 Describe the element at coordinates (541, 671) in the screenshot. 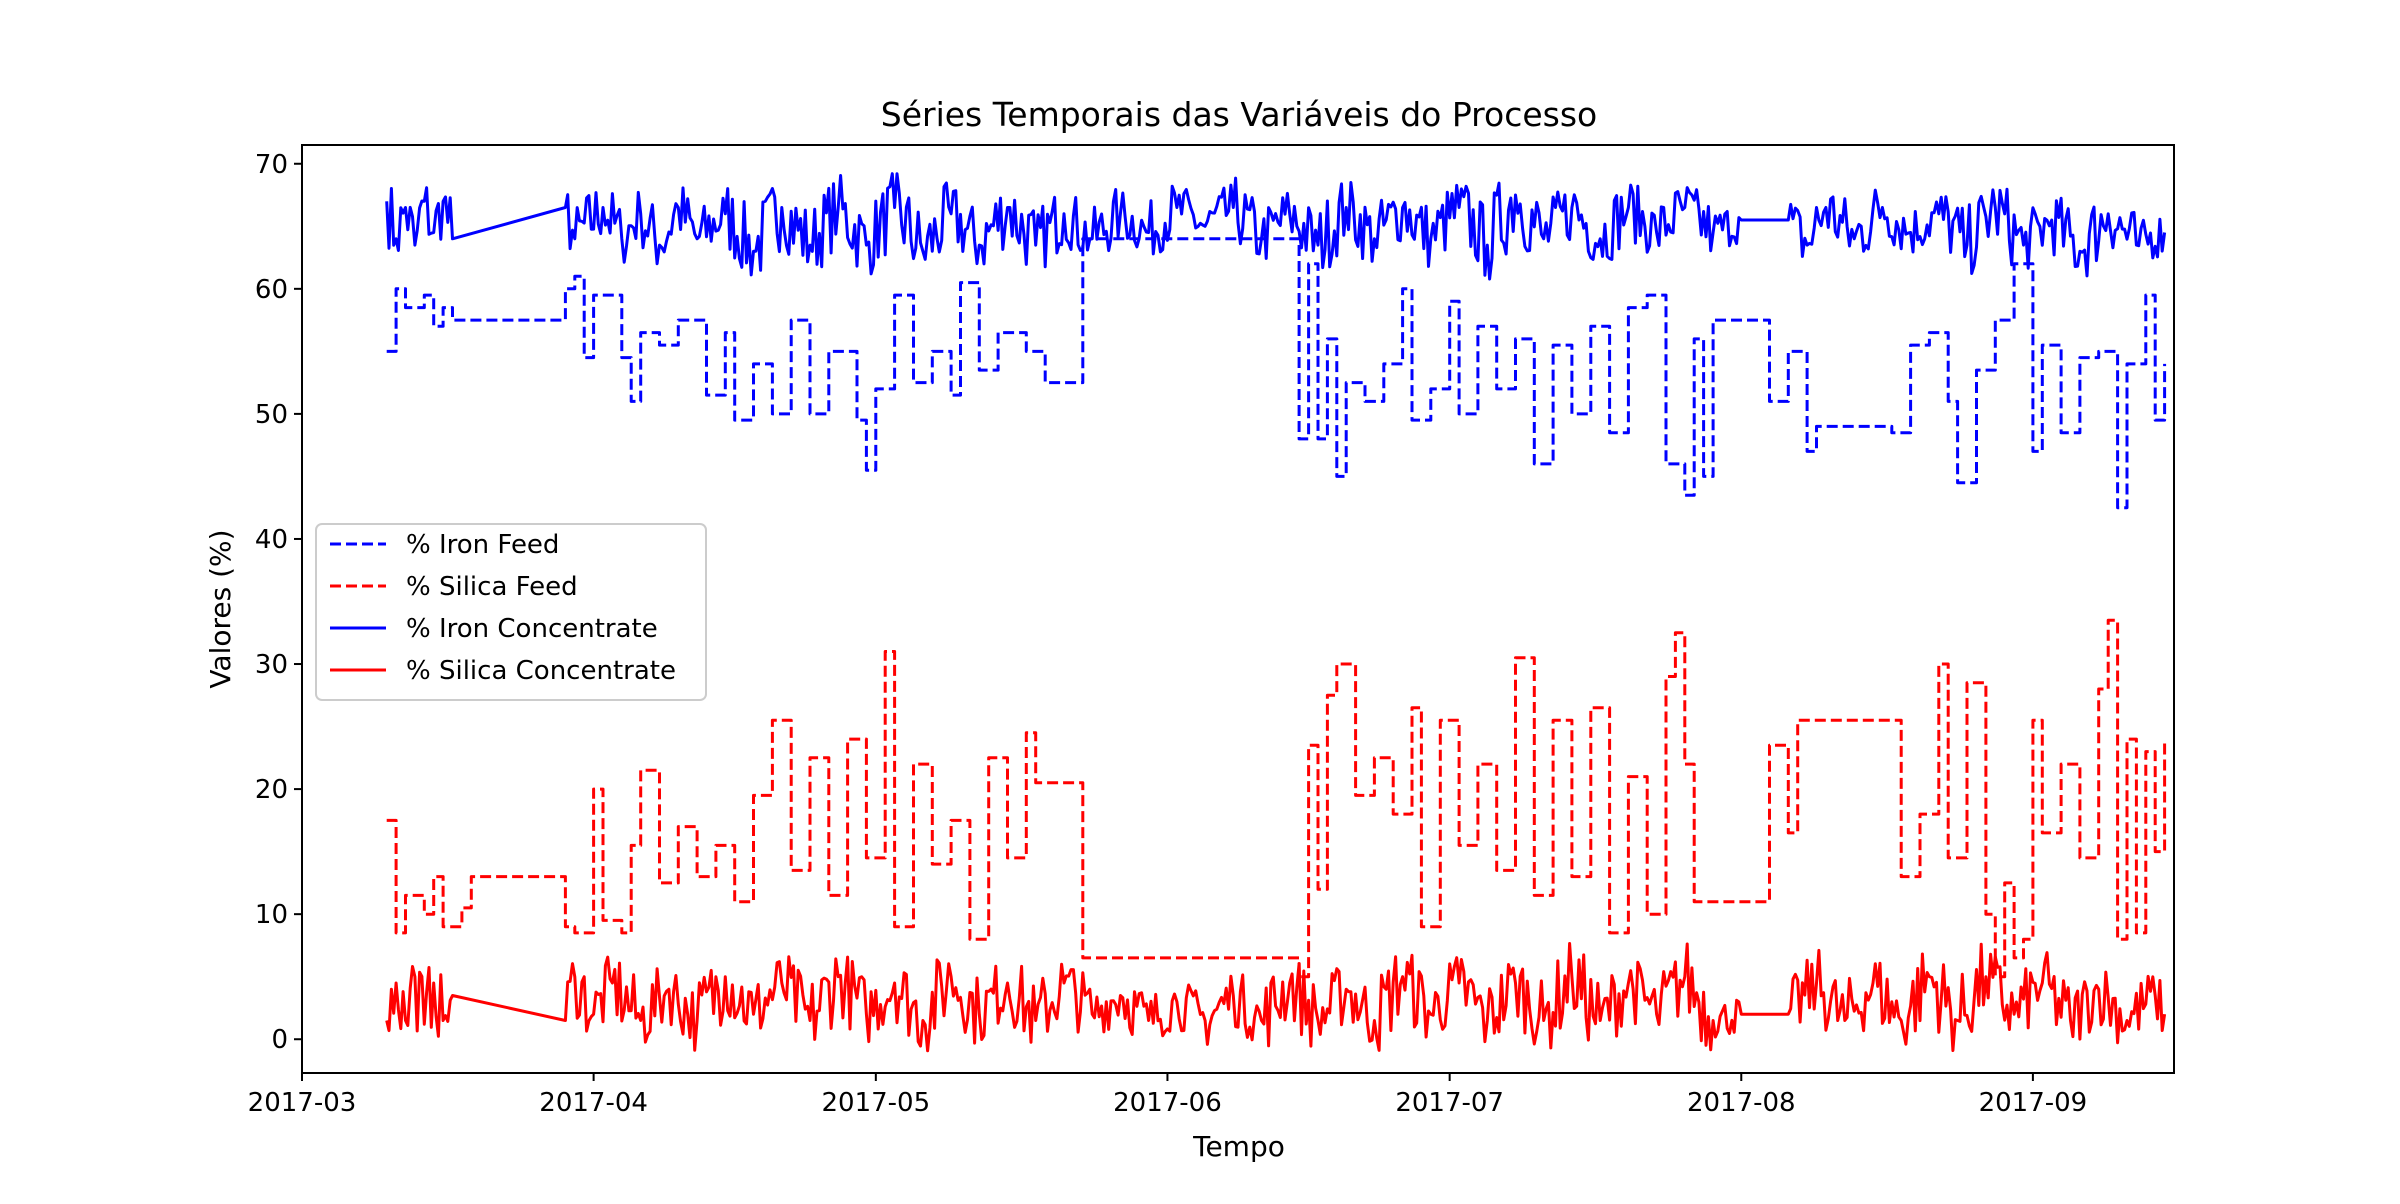

I see `legend-label: % Silica Concentrate` at that location.